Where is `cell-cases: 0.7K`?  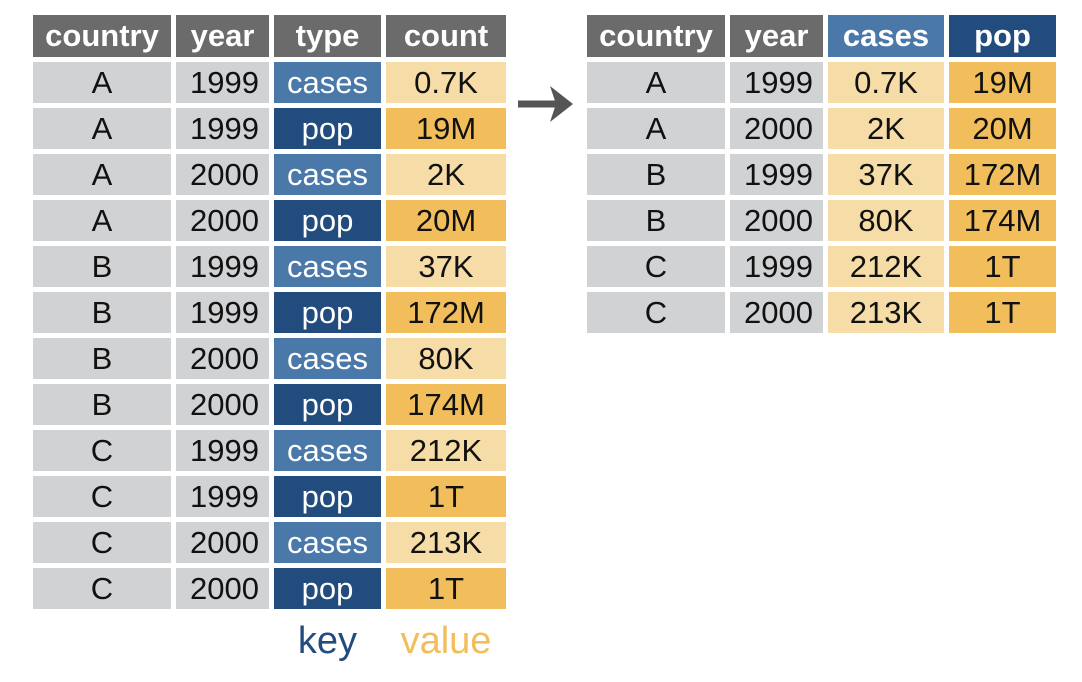 cell-cases: 0.7K is located at coordinates (886, 82).